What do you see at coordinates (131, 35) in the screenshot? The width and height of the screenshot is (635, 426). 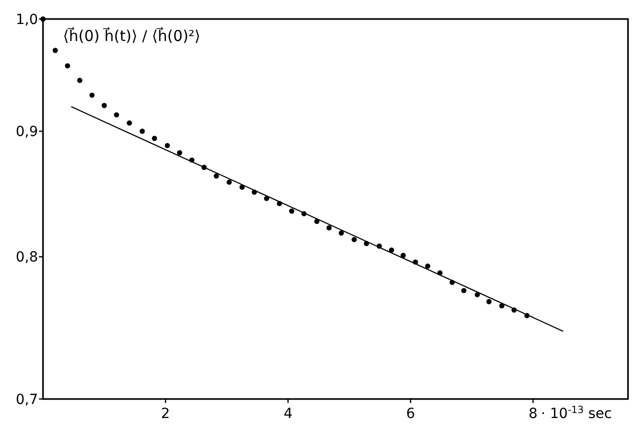 I see `y-axis-title: ⟨h⃗(0) h⃗(t)⟩ / ⟨h⃗(0)²⟩` at bounding box center [131, 35].